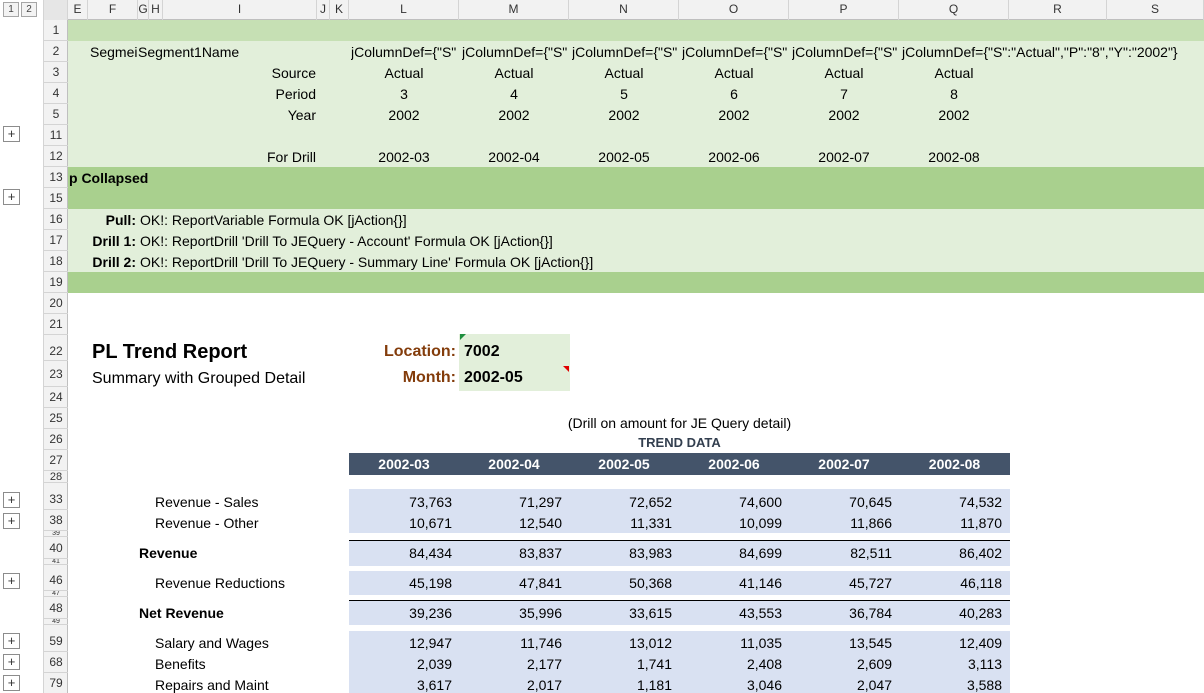  I want to click on row-header: 33, so click(56, 496).